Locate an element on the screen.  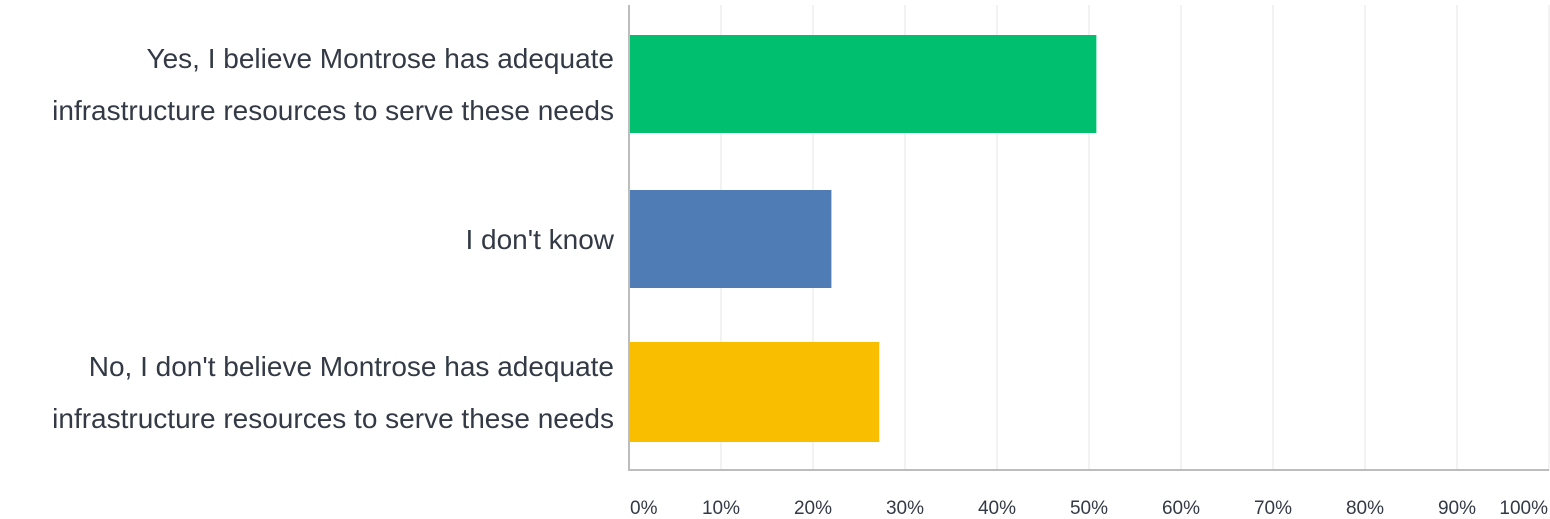
category-label: Yes, I believe Montrose has adequate is located at coordinates (380, 58).